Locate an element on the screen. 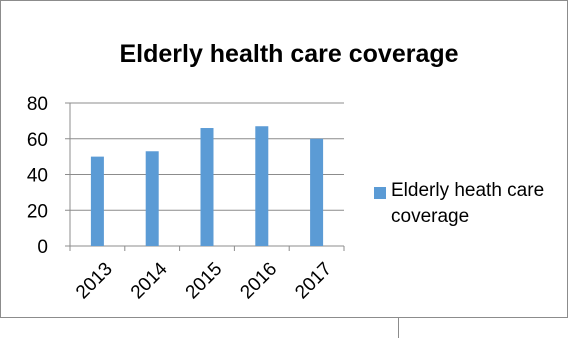 This screenshot has width=569, height=338. bar-2015 is located at coordinates (207, 187).